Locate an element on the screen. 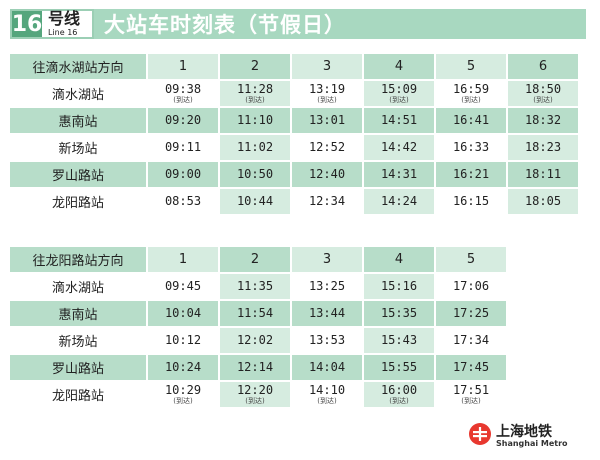 Image resolution: width=600 pixels, height=460 pixels. departure-time: 12:34 is located at coordinates (327, 201).